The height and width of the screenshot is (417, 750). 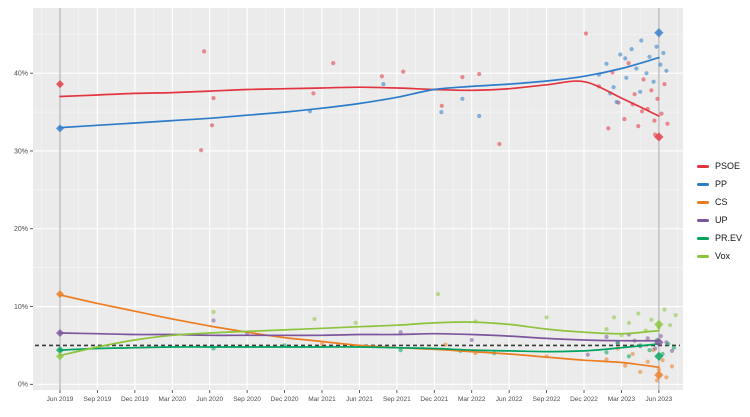 I want to click on x-tick-label: Jun 2020, so click(x=209, y=399).